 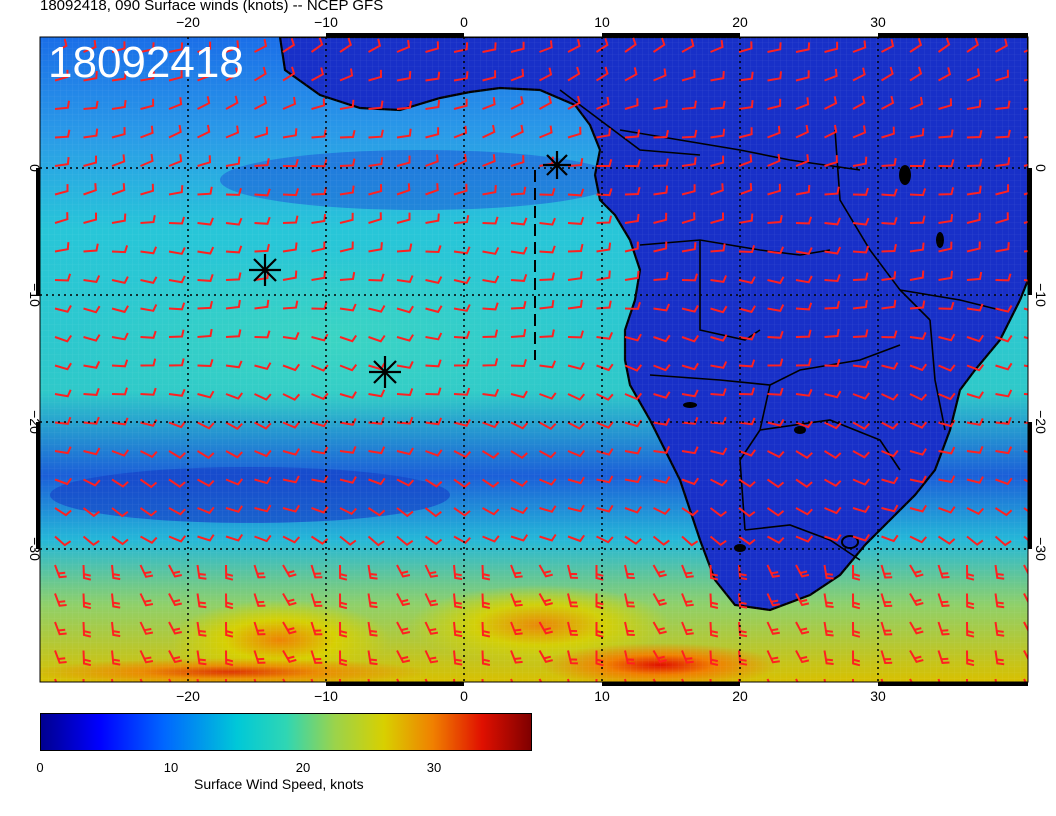 I want to click on date-stamp: 18092418, so click(x=146, y=62).